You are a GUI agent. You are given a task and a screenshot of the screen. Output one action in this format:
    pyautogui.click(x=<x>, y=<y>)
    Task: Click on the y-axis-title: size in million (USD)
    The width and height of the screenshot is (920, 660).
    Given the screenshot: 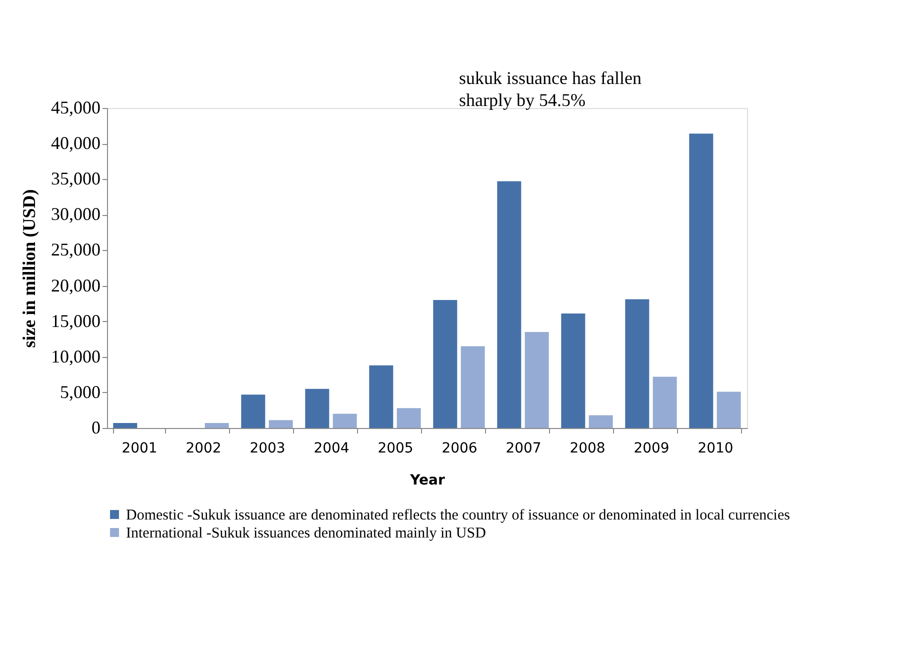 What is the action you would take?
    pyautogui.click(x=29, y=268)
    